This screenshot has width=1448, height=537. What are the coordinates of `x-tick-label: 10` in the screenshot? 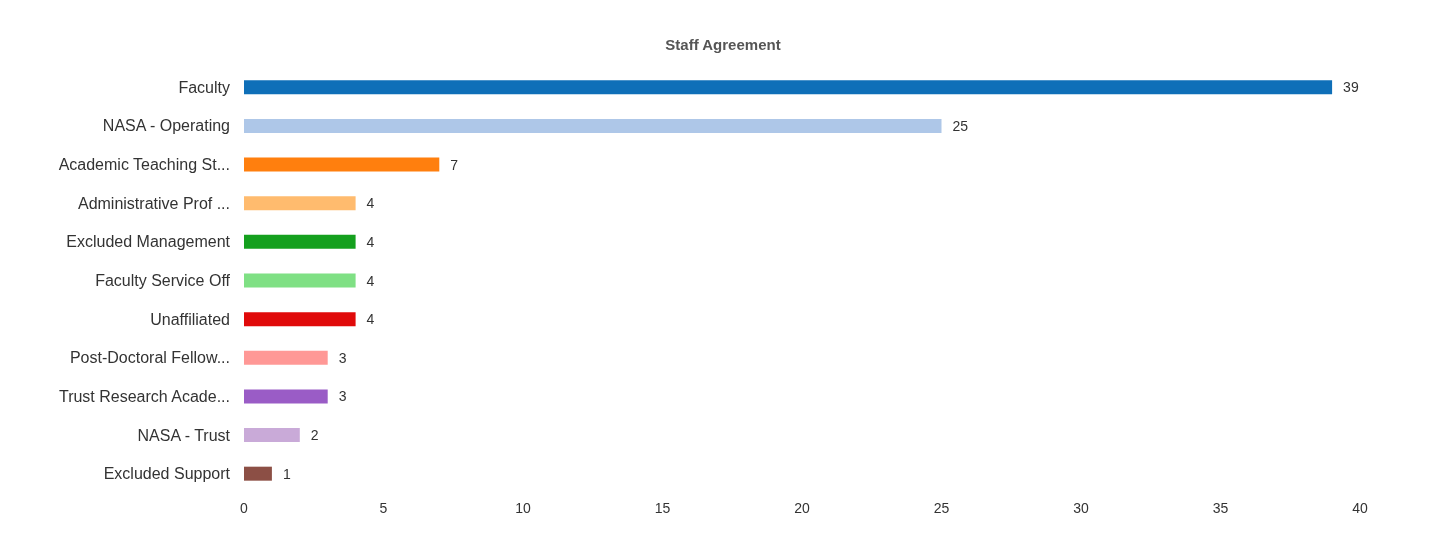 It's located at (523, 508).